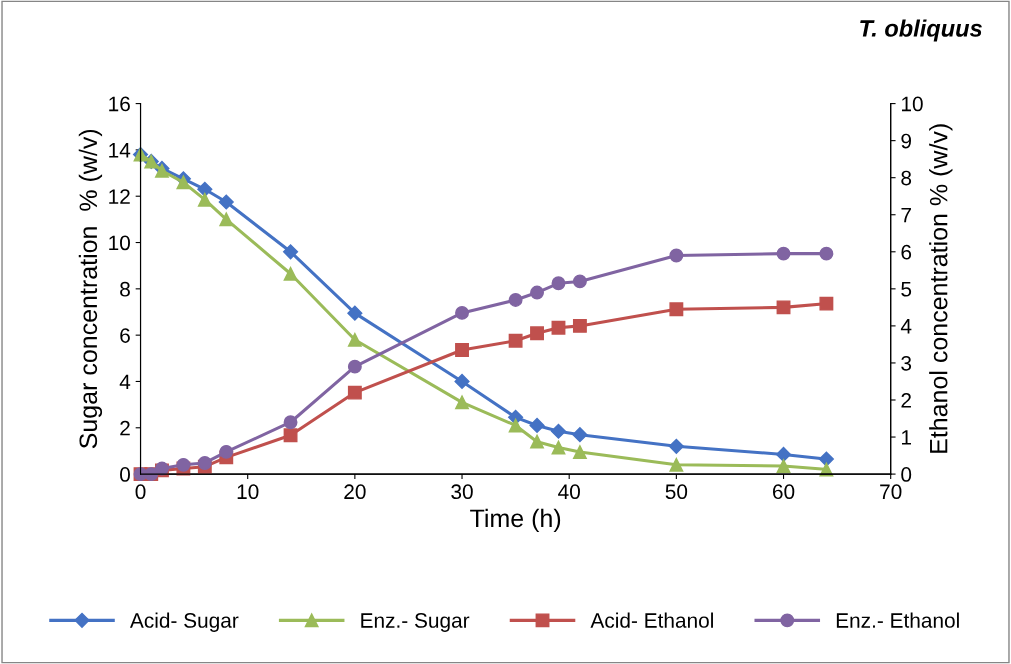 The image size is (1011, 664). What do you see at coordinates (90, 289) in the screenshot?
I see `y-axis-title: Sugar concentration % (w/v)` at bounding box center [90, 289].